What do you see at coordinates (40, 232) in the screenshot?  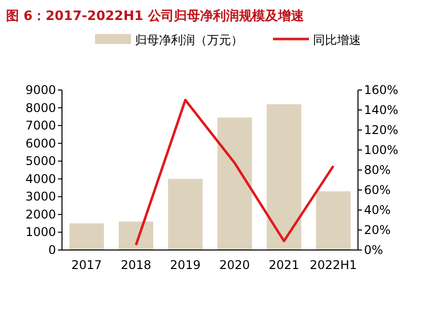 I see `y-tick-label: 1000` at bounding box center [40, 232].